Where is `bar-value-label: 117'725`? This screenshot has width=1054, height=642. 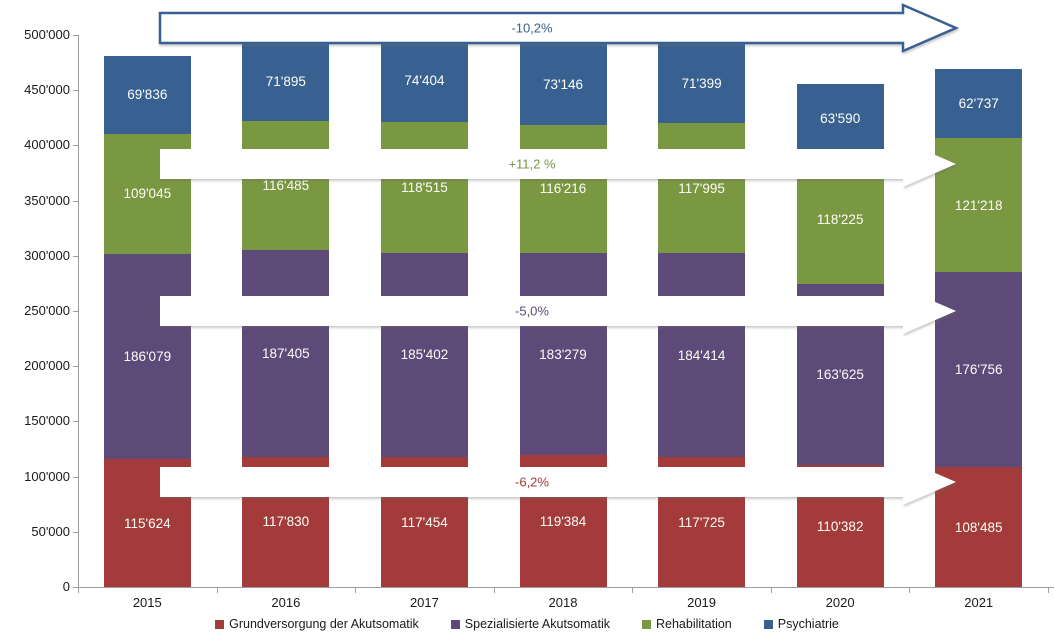 bar-value-label: 117'725 is located at coordinates (701, 522).